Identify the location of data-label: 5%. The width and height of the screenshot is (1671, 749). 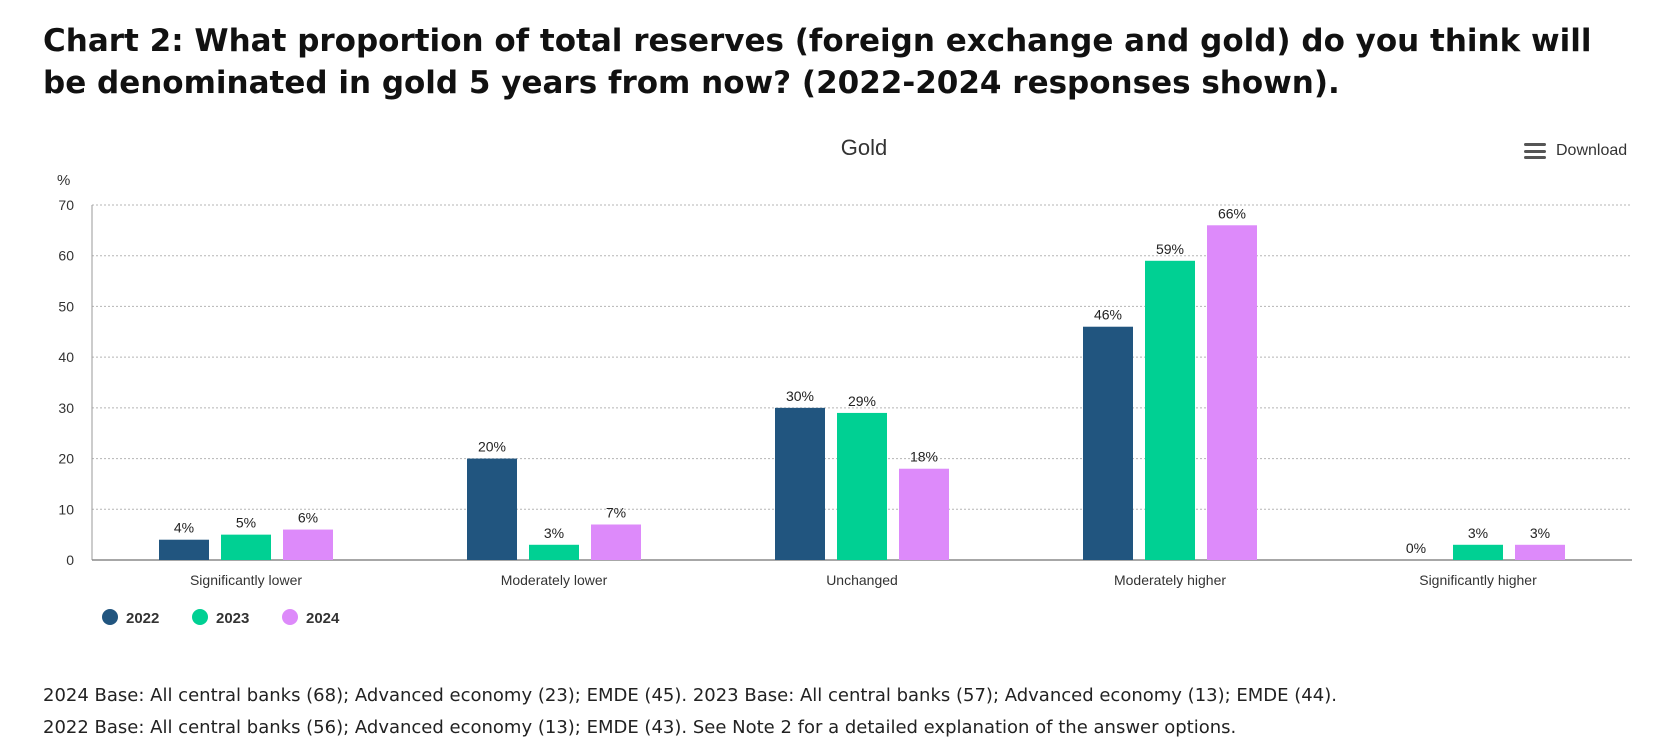
(246, 523).